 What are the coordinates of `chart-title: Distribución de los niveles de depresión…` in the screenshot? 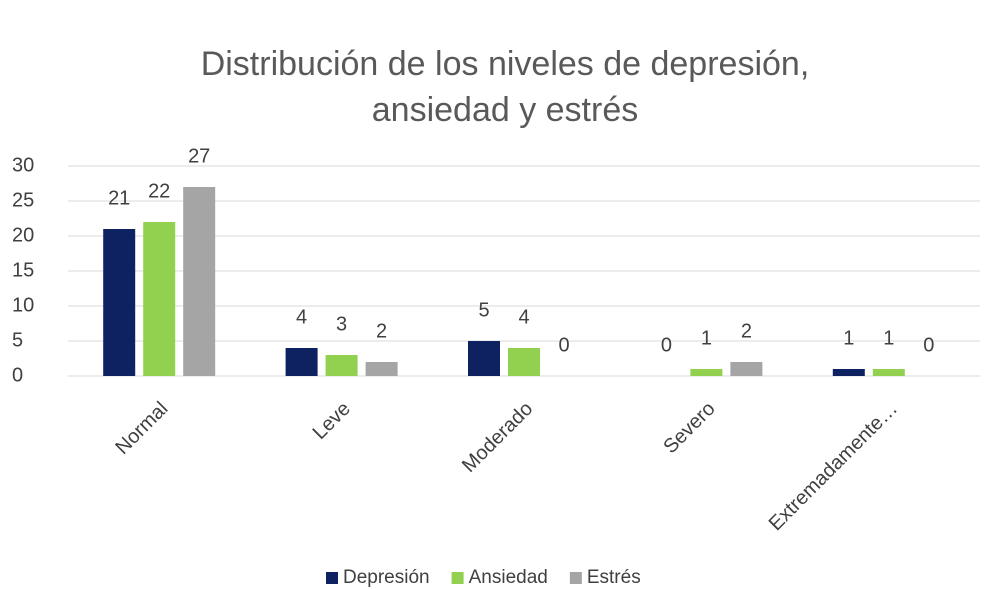 It's located at (505, 64).